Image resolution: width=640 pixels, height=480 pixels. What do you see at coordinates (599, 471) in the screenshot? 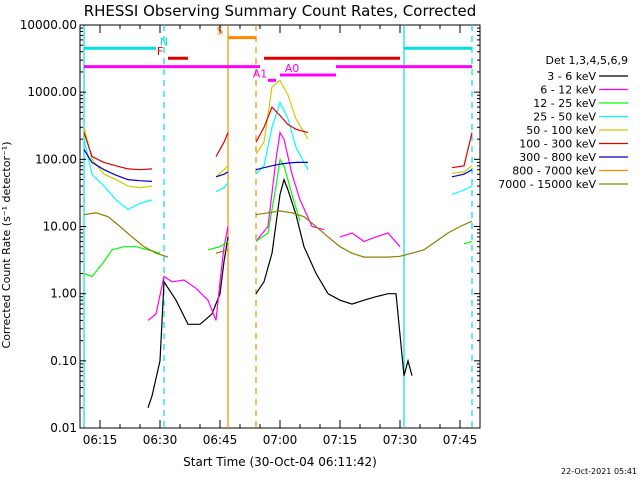
I see `timestamp: 22-Oct-2021 05:41` at bounding box center [599, 471].